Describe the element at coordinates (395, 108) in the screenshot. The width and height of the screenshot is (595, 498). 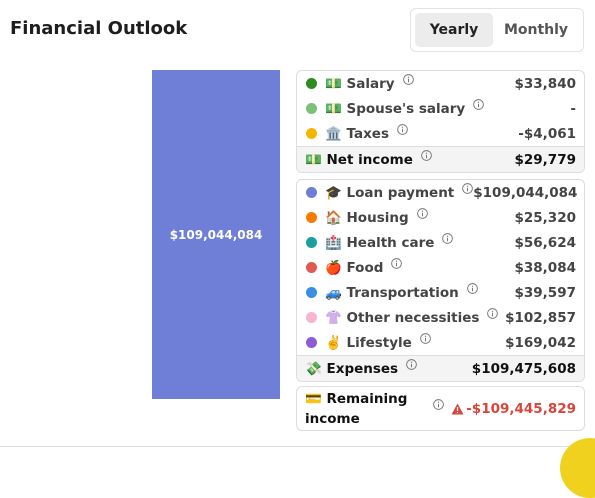
I see `row-label: 💵 Spouse's salary` at that location.